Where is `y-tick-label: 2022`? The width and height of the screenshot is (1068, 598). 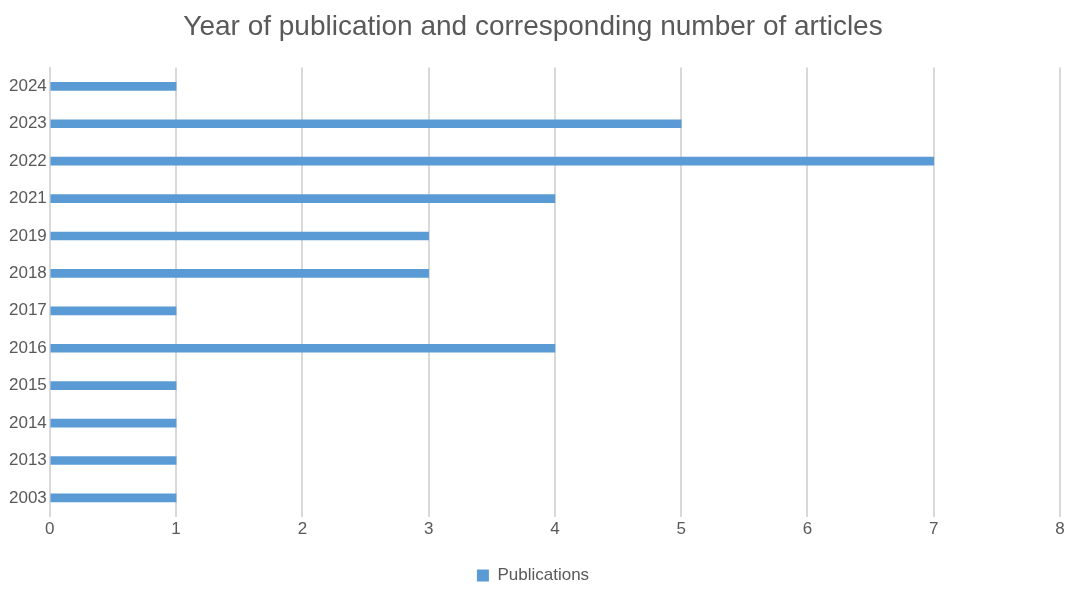 y-tick-label: 2022 is located at coordinates (27, 160).